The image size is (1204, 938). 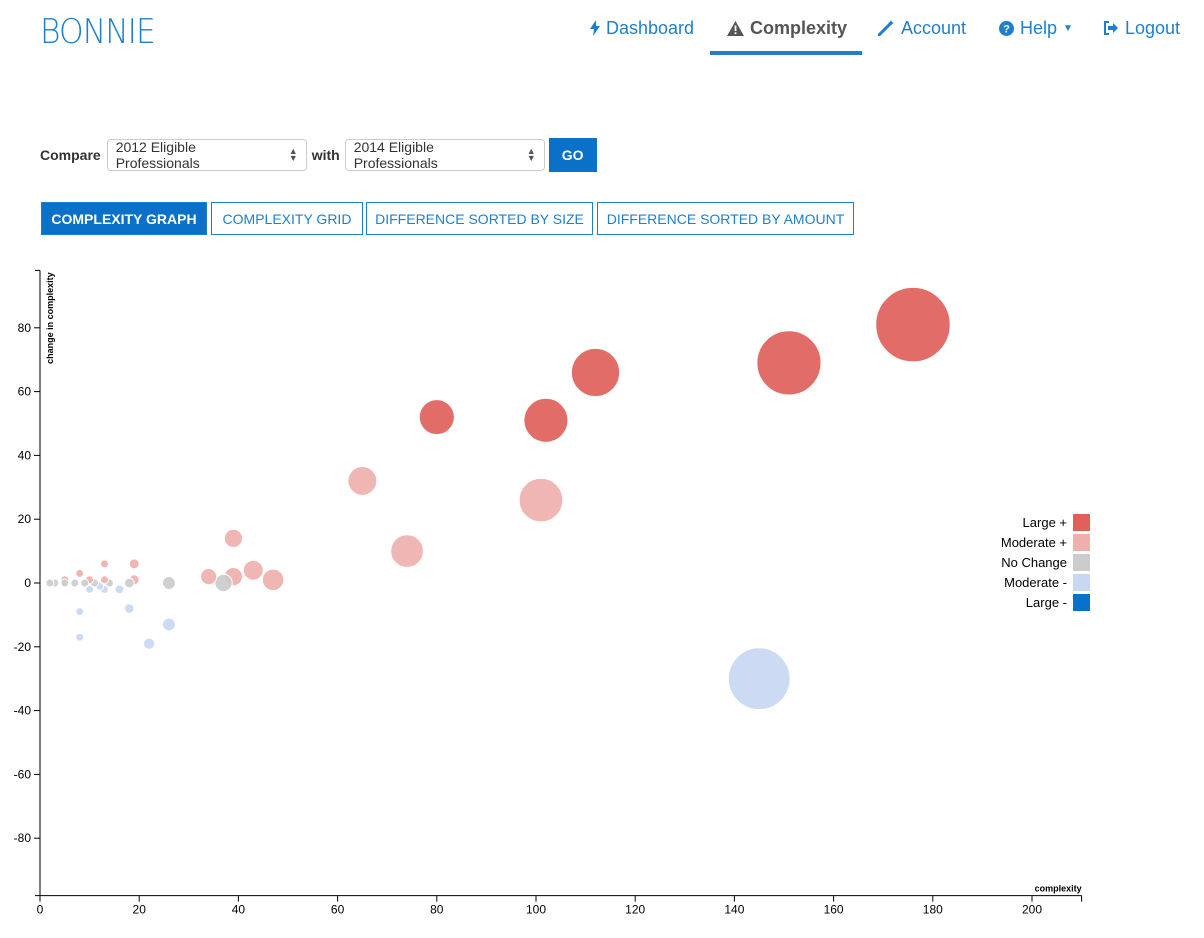 What do you see at coordinates (325, 155) in the screenshot?
I see `with-label: with` at bounding box center [325, 155].